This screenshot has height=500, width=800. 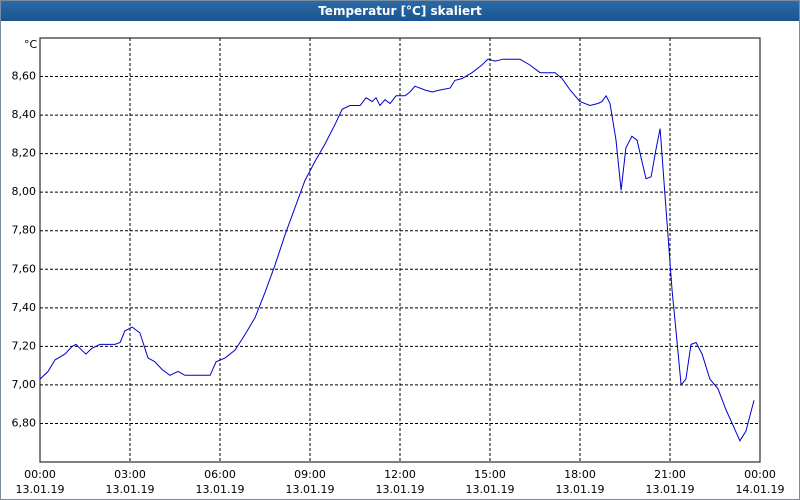 What do you see at coordinates (580, 474) in the screenshot?
I see `x-tick-label: 18:00` at bounding box center [580, 474].